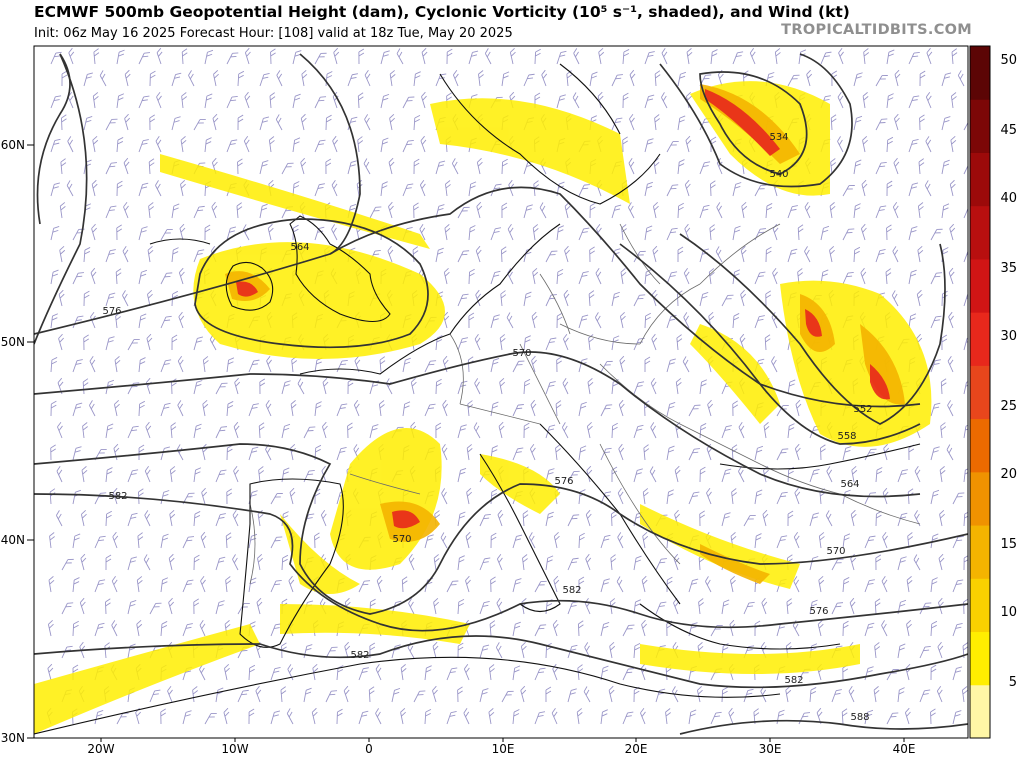  Describe the element at coordinates (1008, 406) in the screenshot. I see `colorbar-label: 25` at that location.